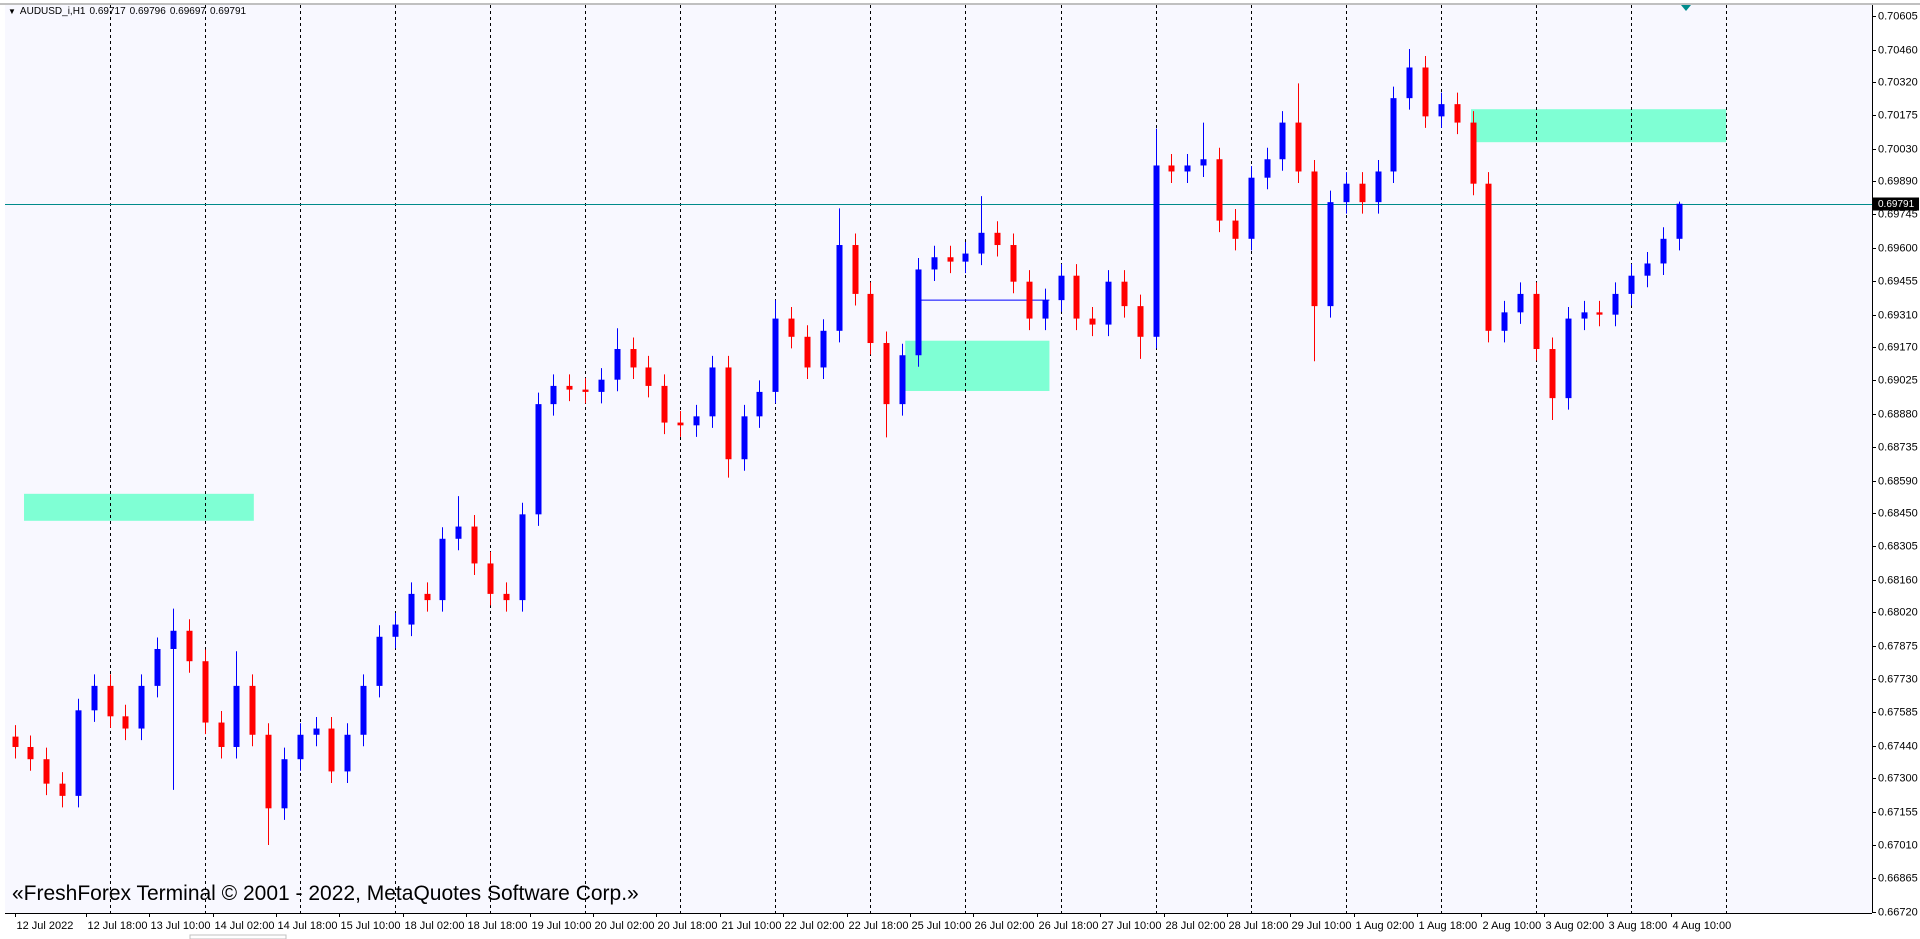 The height and width of the screenshot is (939, 1920). I want to click on x-tick-label: 15 Jul 10:00, so click(371, 926).